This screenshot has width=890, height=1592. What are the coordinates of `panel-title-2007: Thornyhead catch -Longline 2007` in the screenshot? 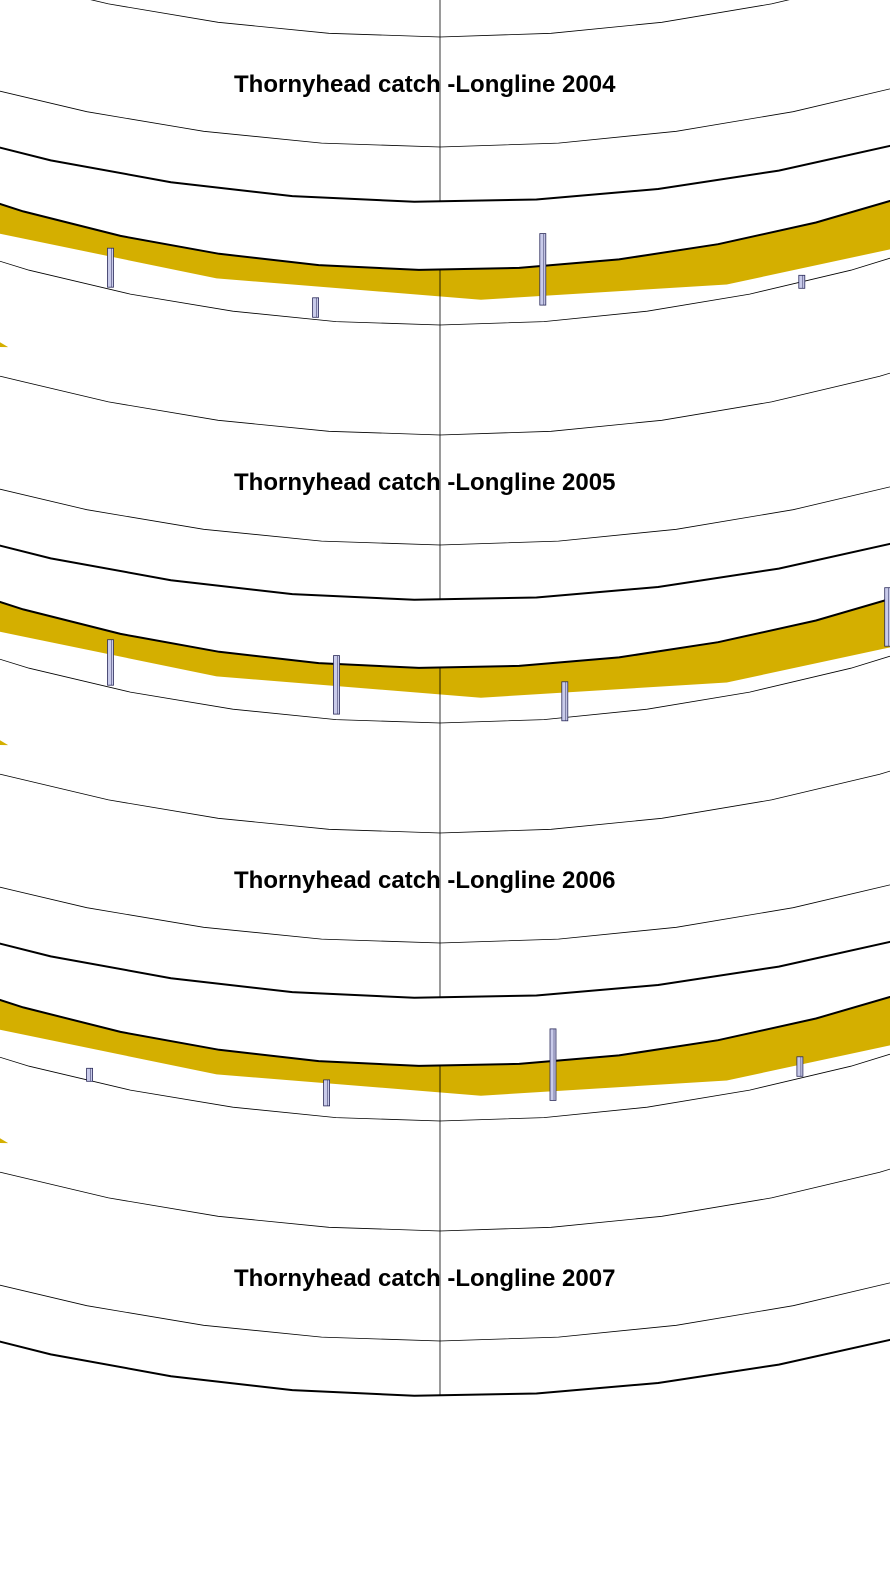 It's located at (424, 1278).